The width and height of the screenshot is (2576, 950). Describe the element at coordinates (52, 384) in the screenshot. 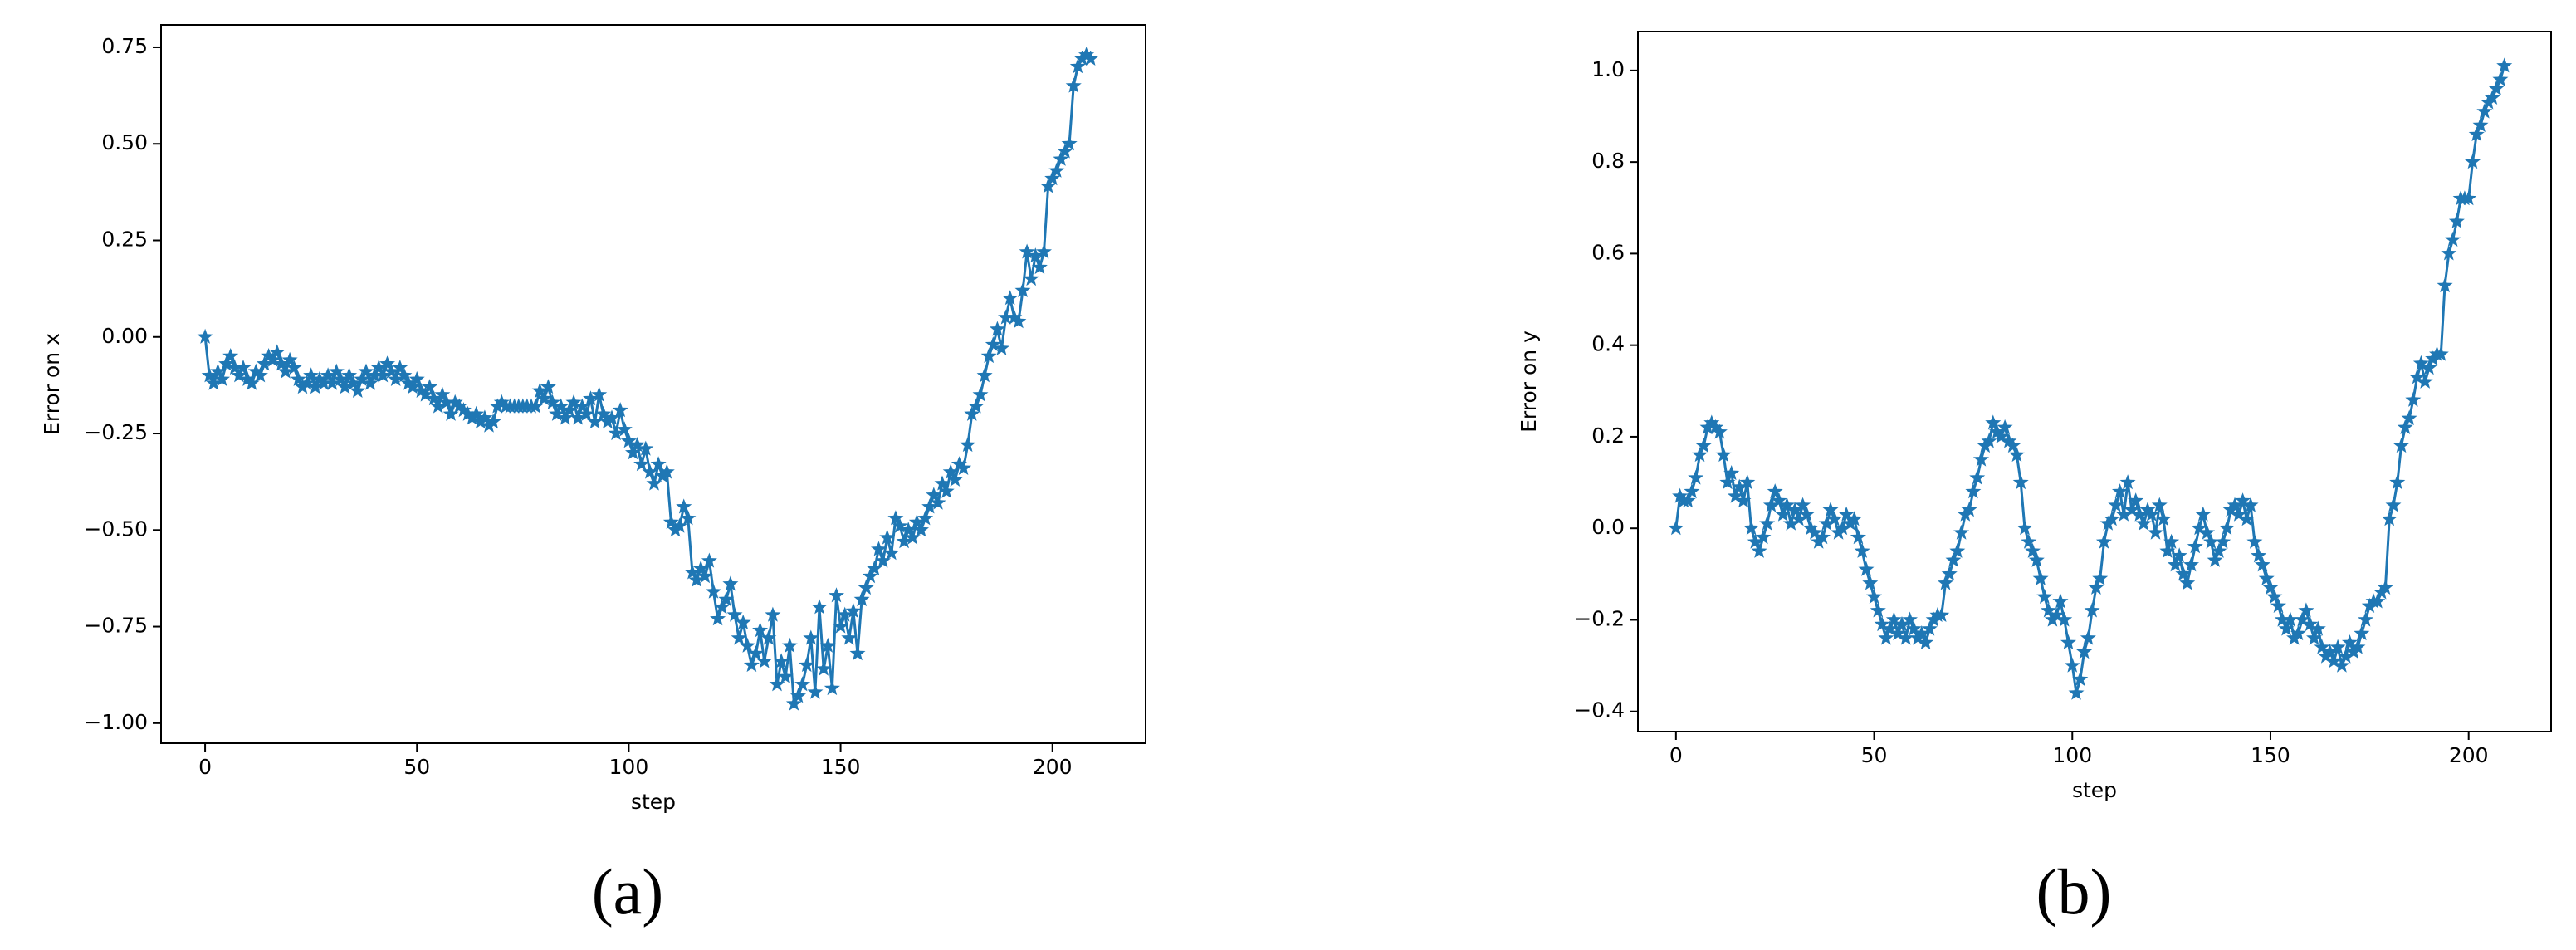

I see `y-axis-label: Error on x` at that location.